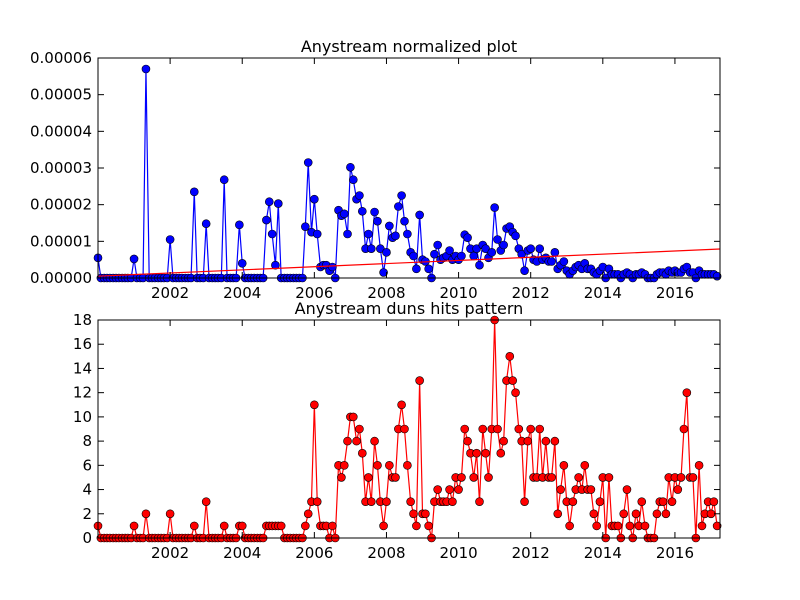 This screenshot has width=800, height=600. What do you see at coordinates (170, 293) in the screenshot?
I see `x-tick-label: 2002` at bounding box center [170, 293].